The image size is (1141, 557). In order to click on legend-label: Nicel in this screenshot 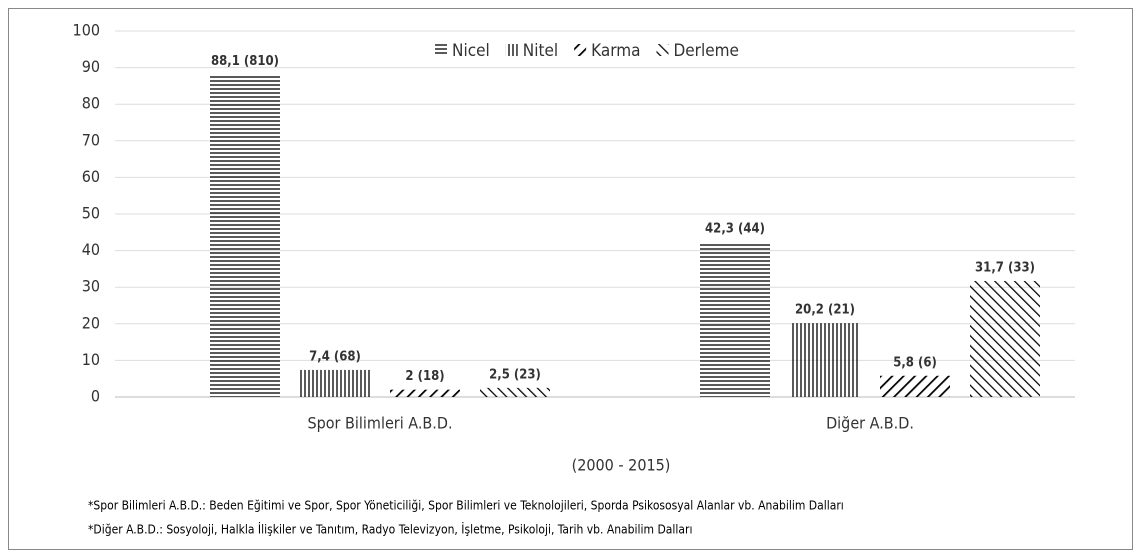, I will do `click(471, 51)`.